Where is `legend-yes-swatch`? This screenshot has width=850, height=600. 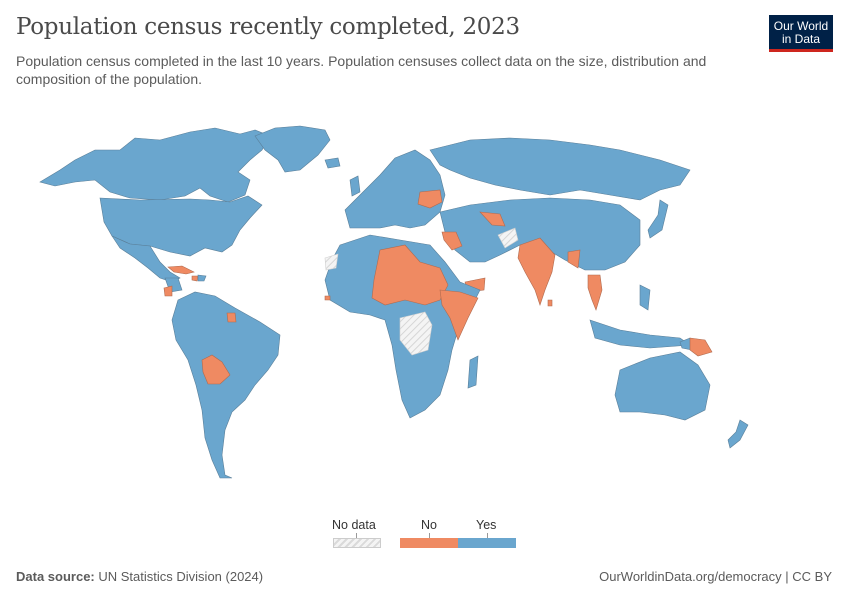
legend-yes-swatch is located at coordinates (487, 543).